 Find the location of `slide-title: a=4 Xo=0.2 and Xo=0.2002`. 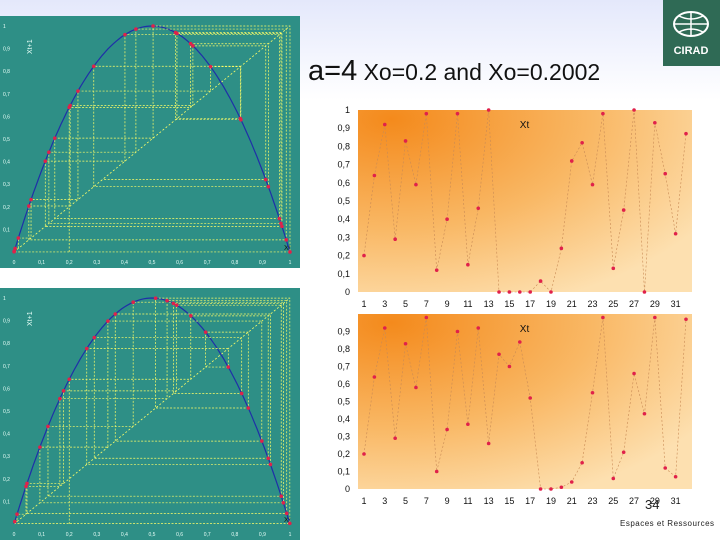

slide-title: a=4 Xo=0.2 and Xo=0.2002 is located at coordinates (454, 71).